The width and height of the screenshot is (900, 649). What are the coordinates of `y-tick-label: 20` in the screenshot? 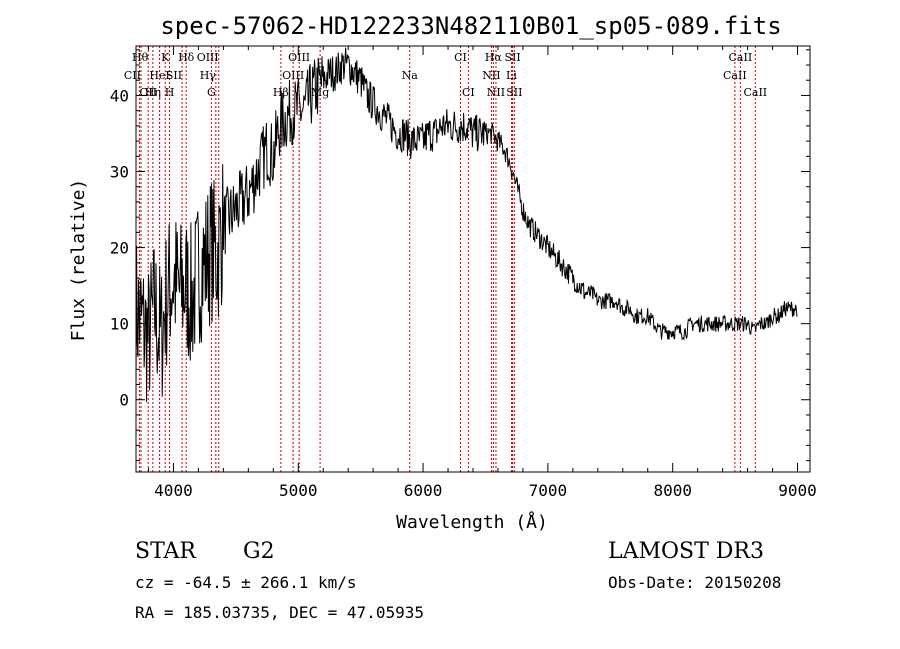 It's located at (119, 248).